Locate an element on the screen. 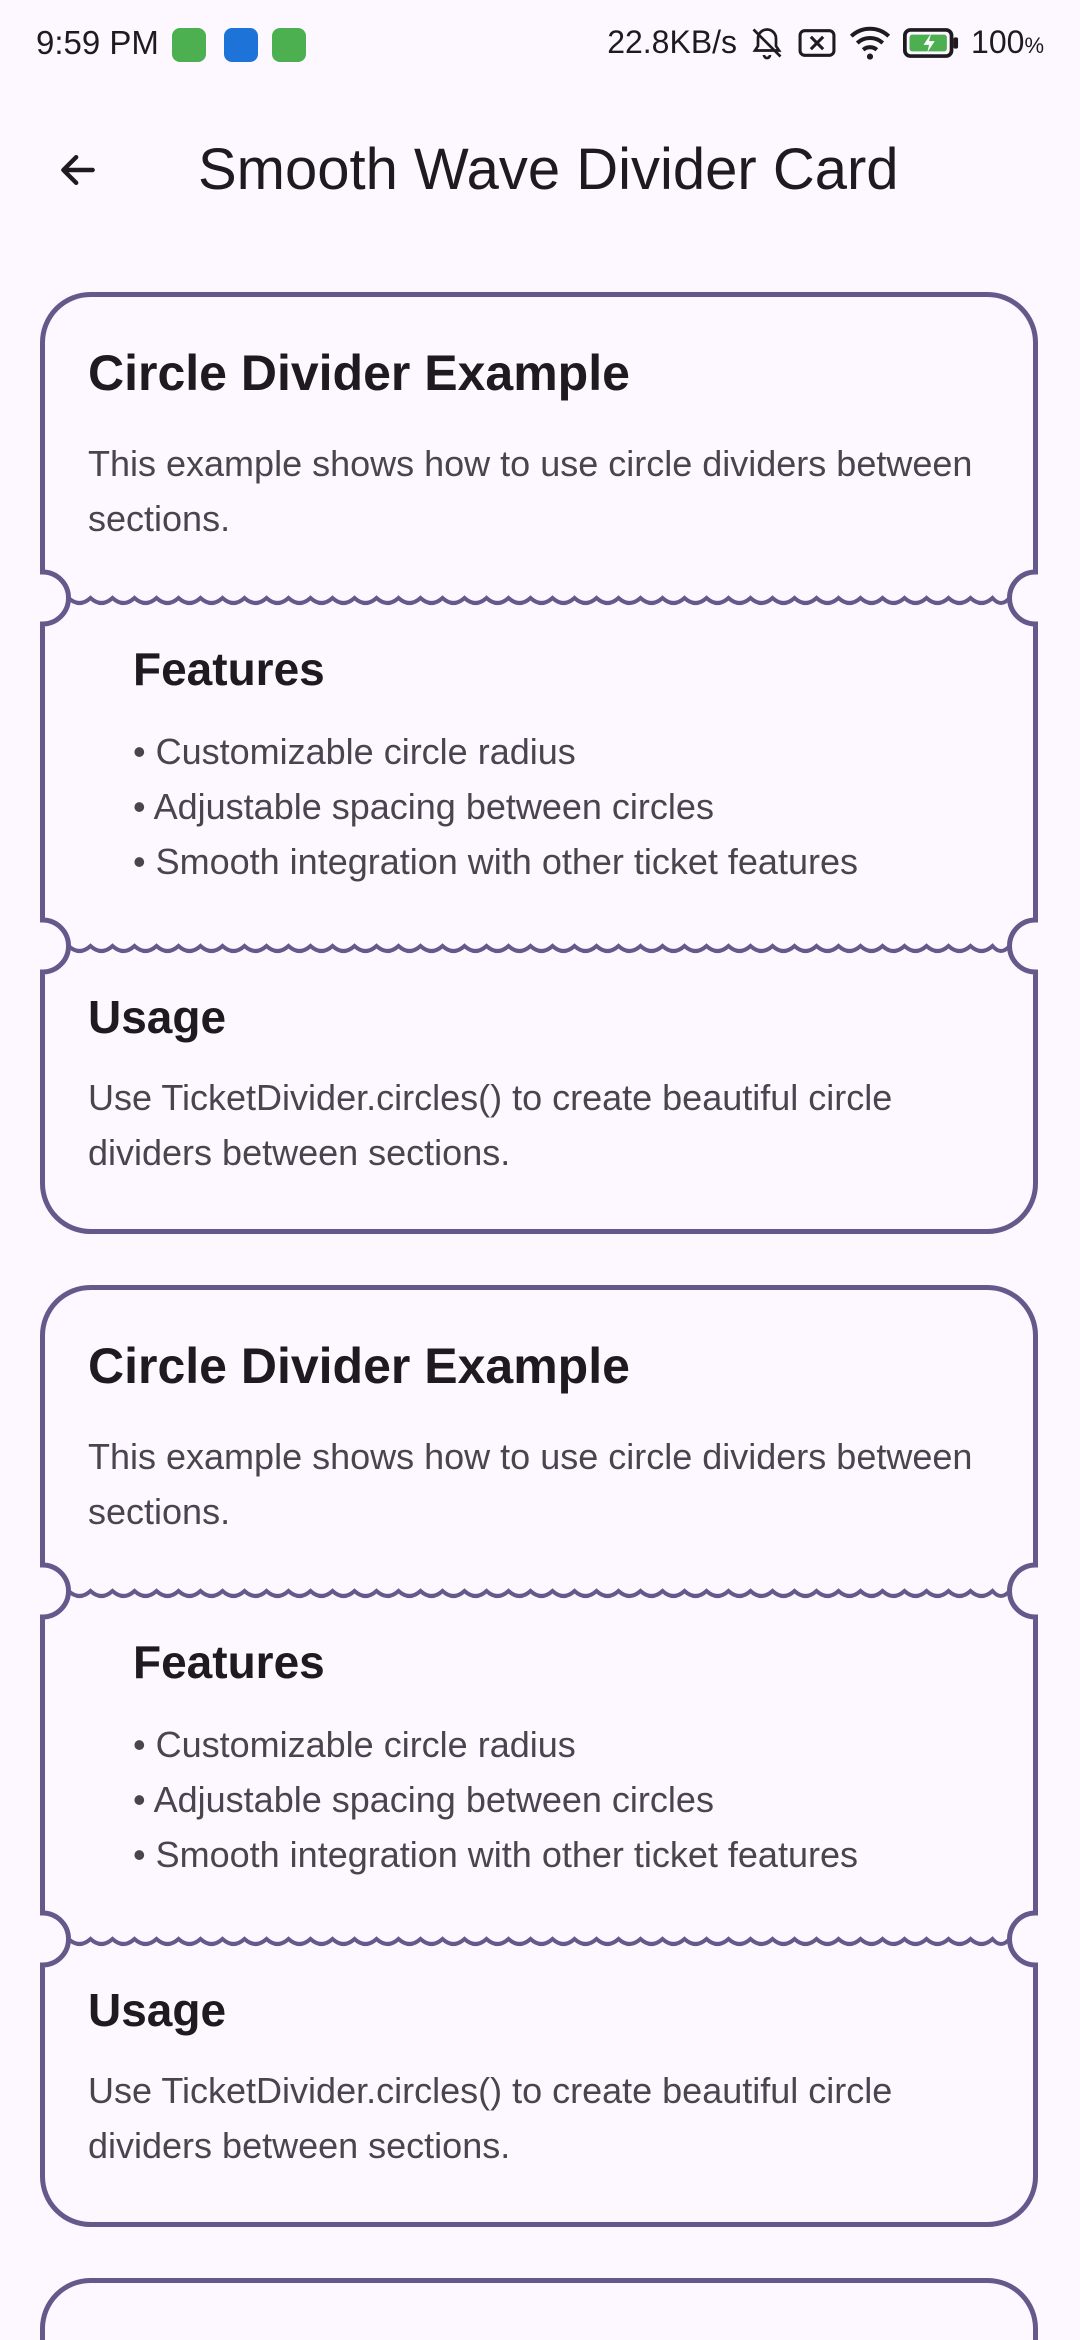 The width and height of the screenshot is (1080, 2340). status-bar: 9:59 PM 22.8KB/s 100% is located at coordinates (540, 46).